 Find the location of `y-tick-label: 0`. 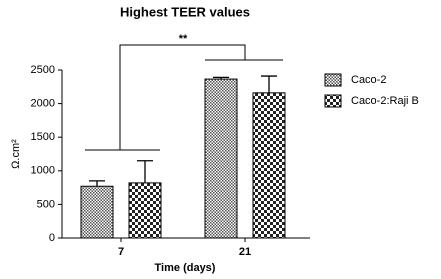

y-tick-label: 0 is located at coordinates (52, 238).